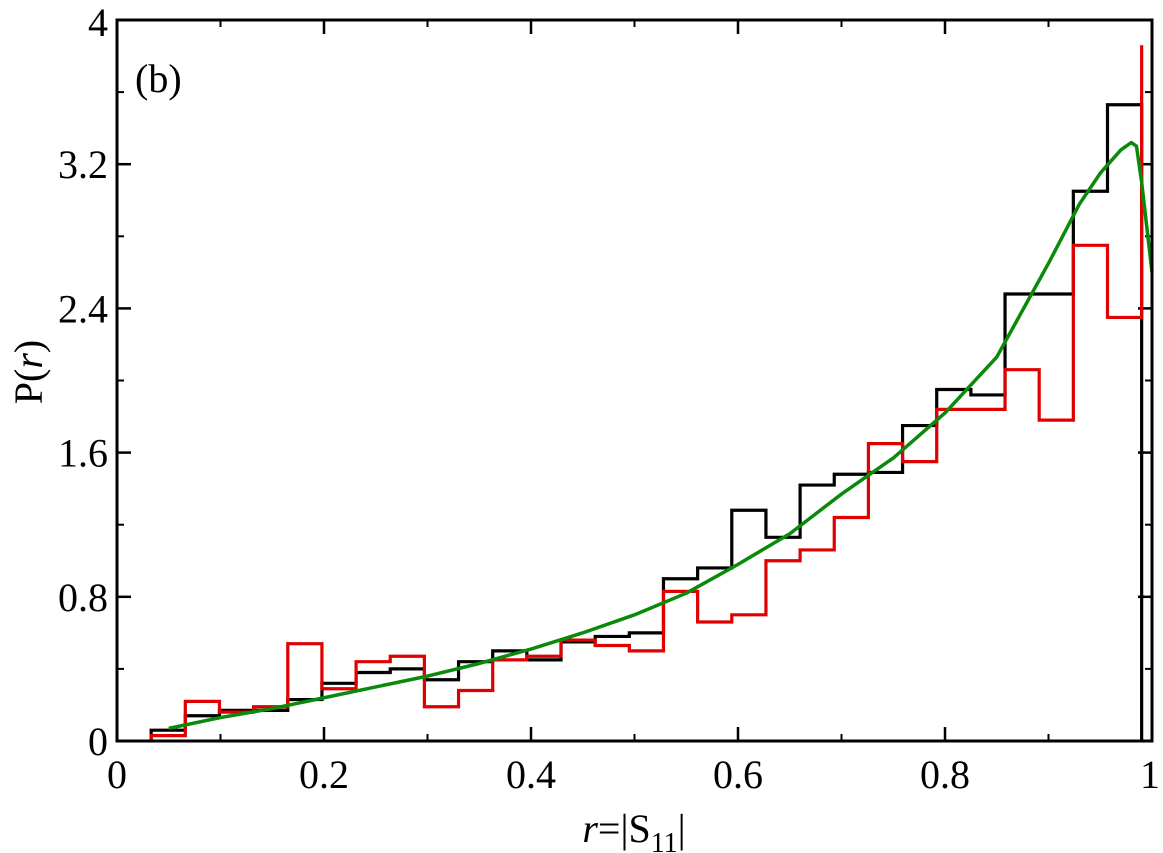  What do you see at coordinates (945, 774) in the screenshot?
I see `x-tick-label: 0.8` at bounding box center [945, 774].